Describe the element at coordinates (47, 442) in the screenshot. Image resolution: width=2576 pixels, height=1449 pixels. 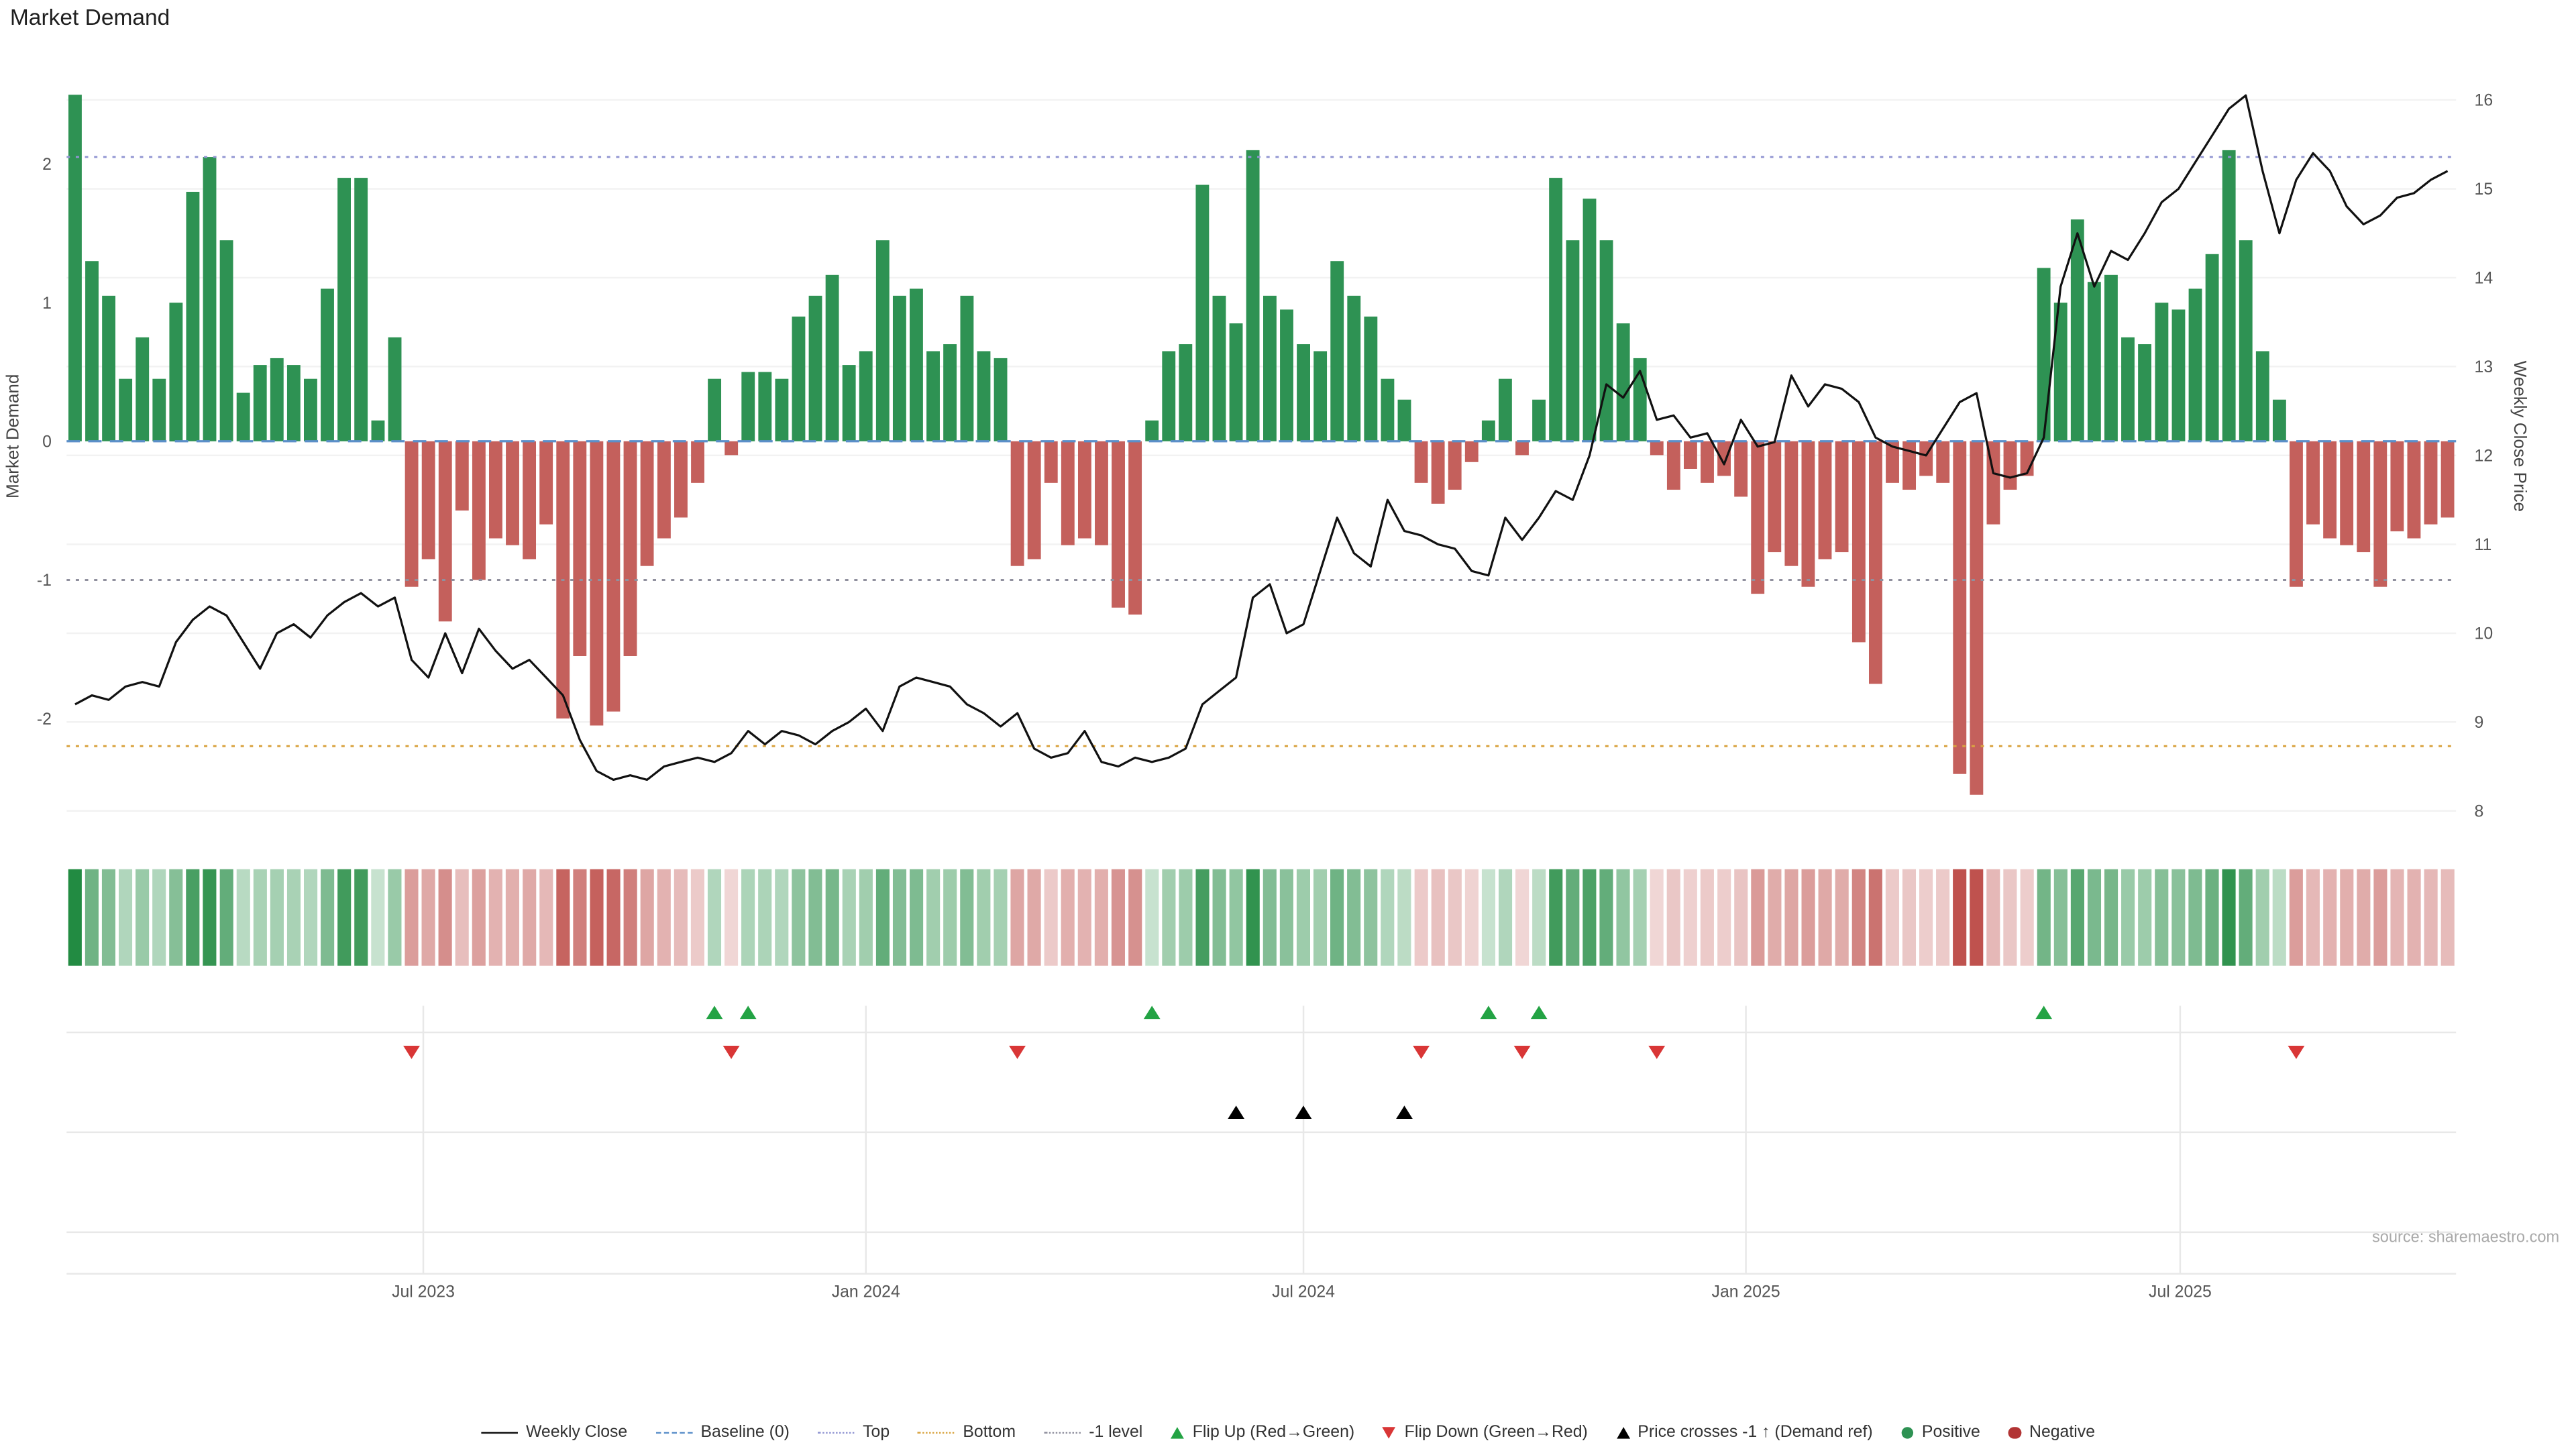
I see `left-axis-tick-label: 0` at that location.